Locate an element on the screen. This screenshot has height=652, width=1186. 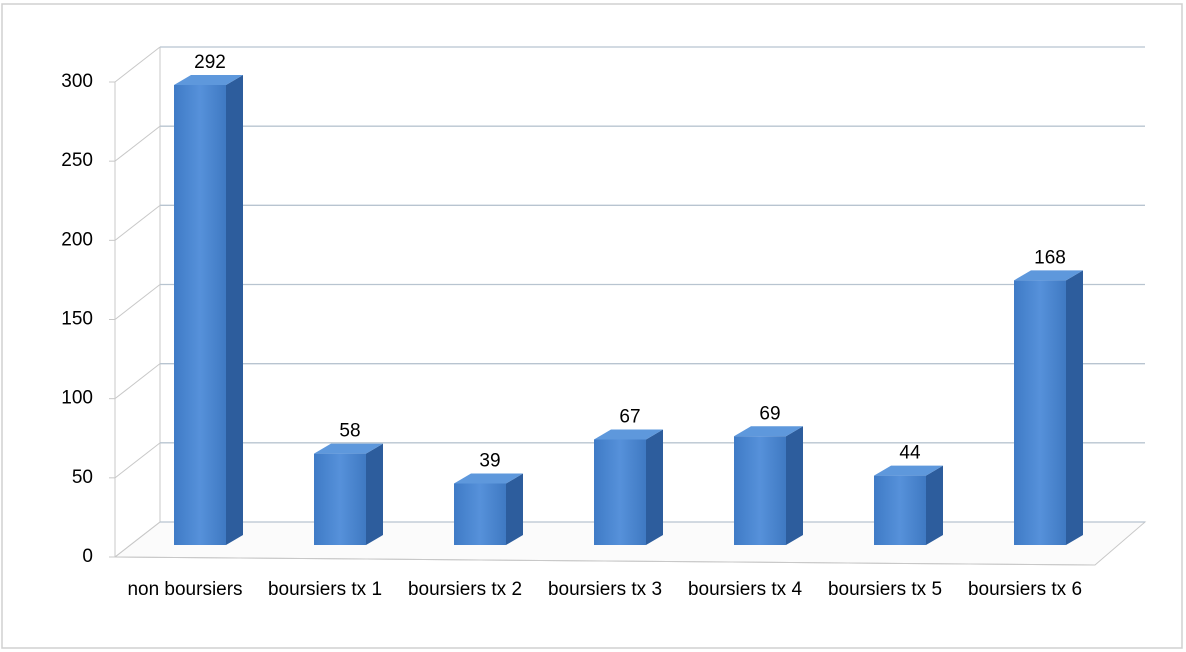
value-label: 44 is located at coordinates (910, 453).